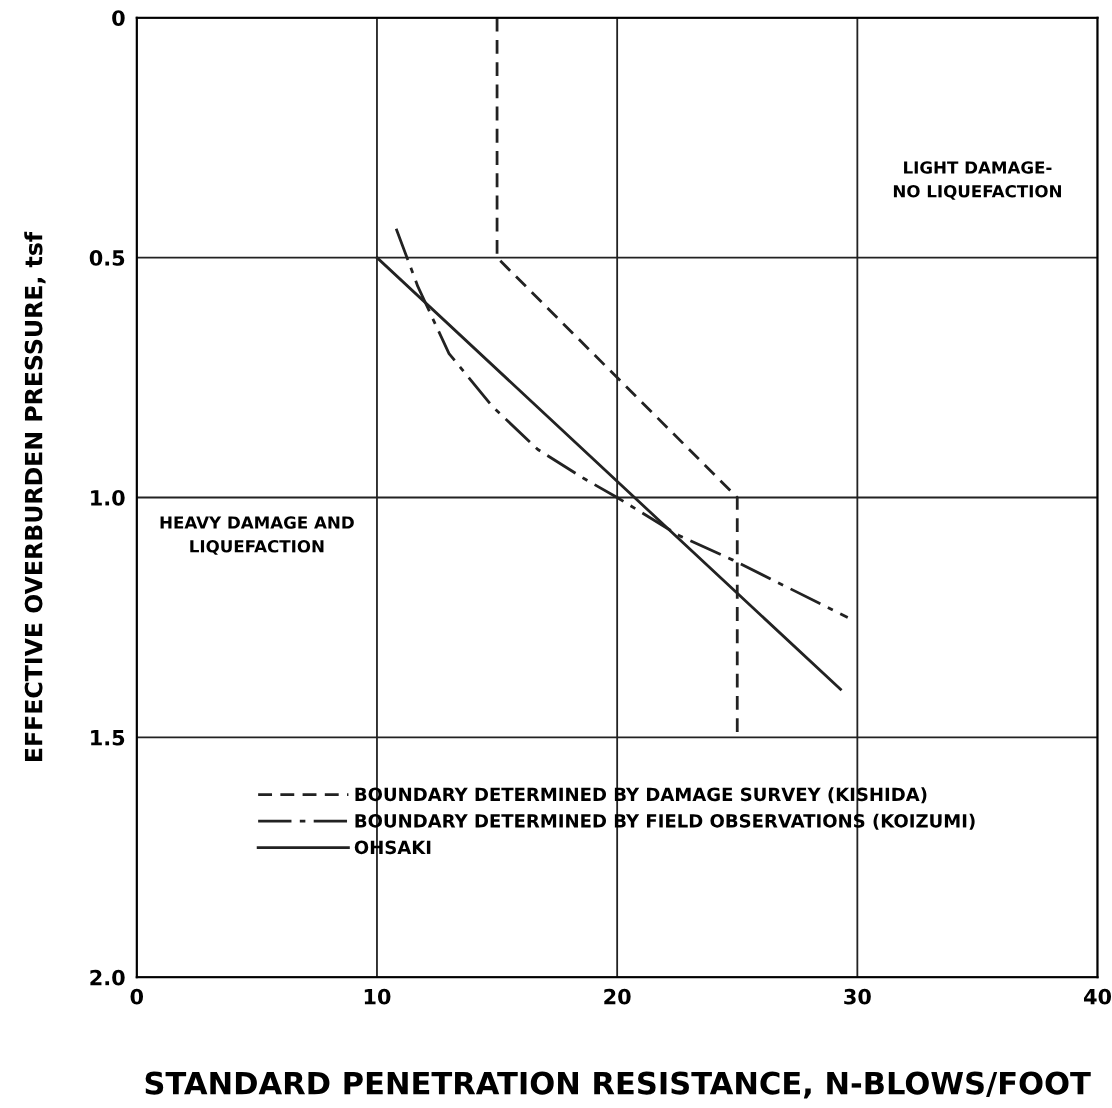 The width and height of the screenshot is (1112, 1108). What do you see at coordinates (35, 496) in the screenshot?
I see `y-axis-title: EFFECTIVE OVERBURDEN PRESSURE, tsf` at bounding box center [35, 496].